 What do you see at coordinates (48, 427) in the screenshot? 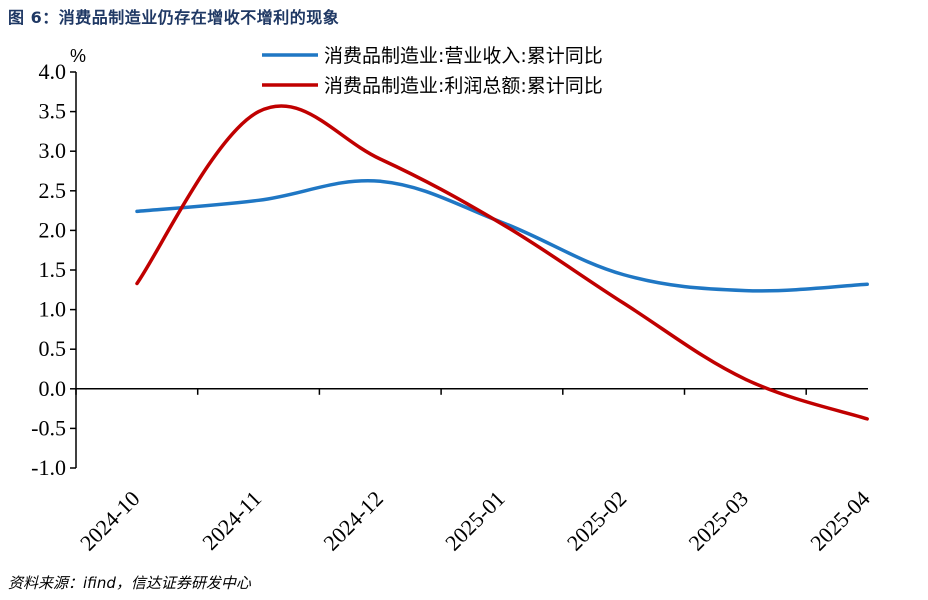
I see `y-tick-label: -0.5` at bounding box center [48, 427].